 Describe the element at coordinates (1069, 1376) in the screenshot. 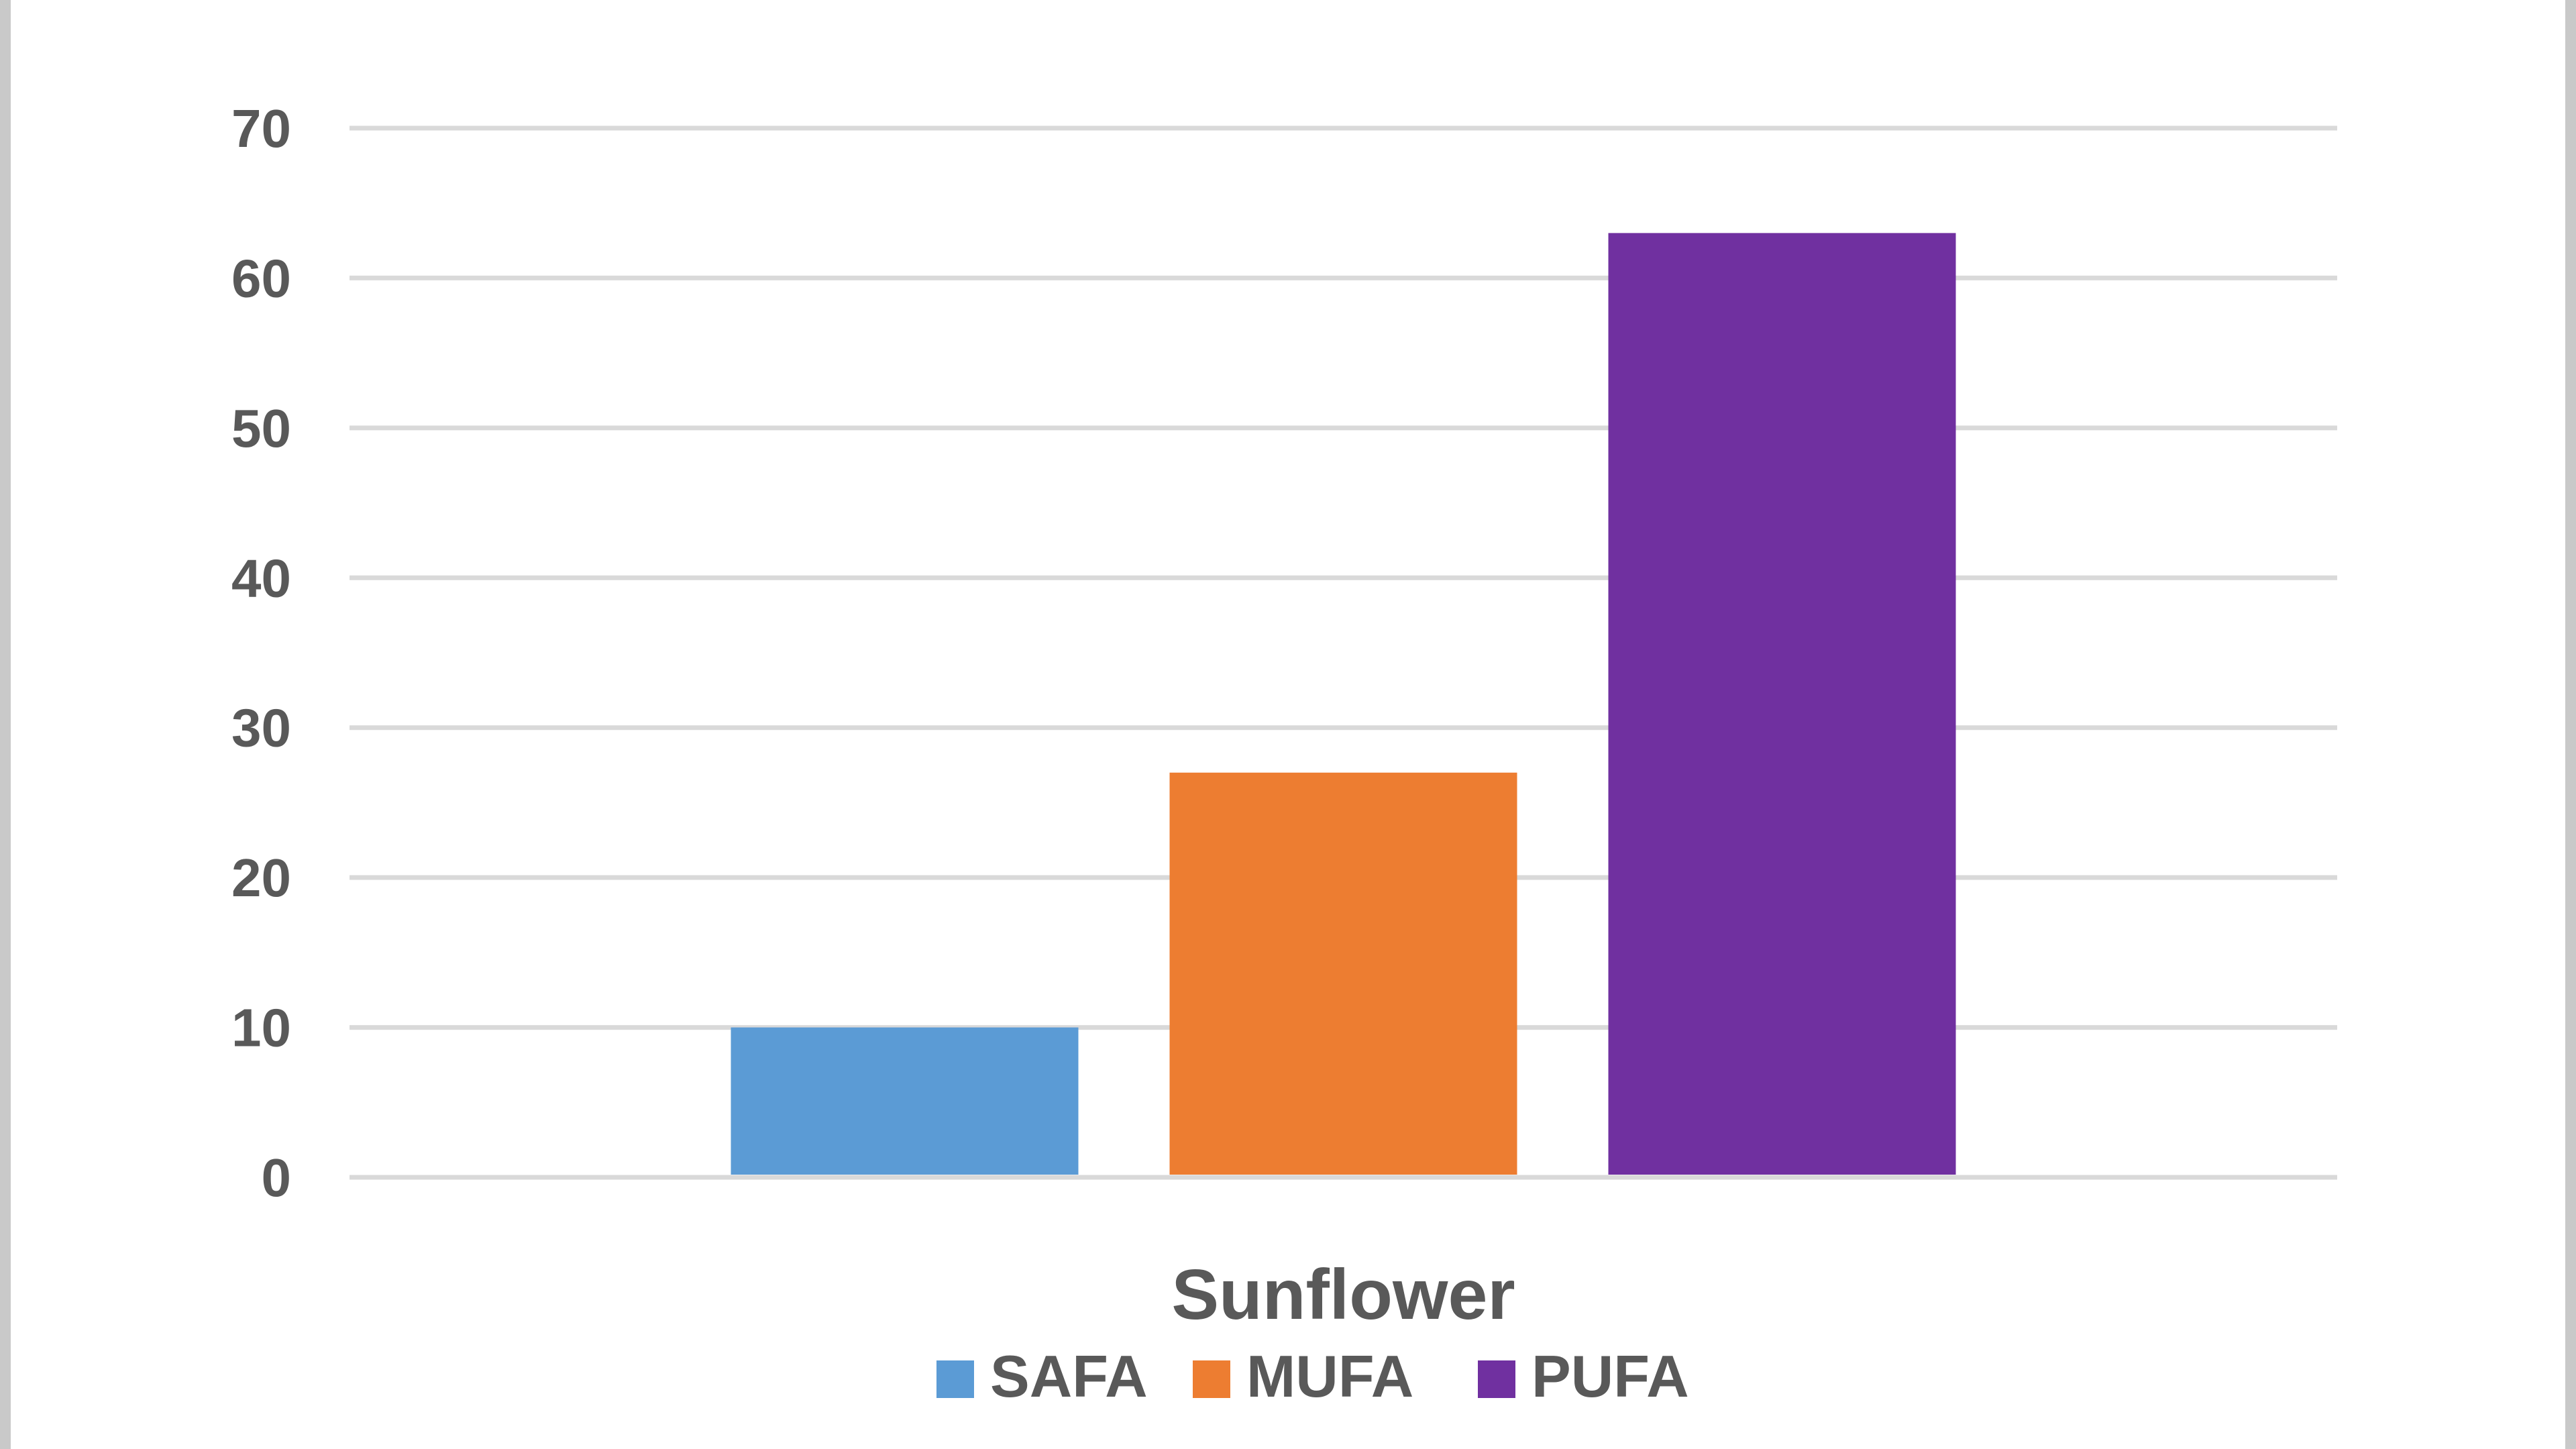

I see `legend-label-safa: SAFA` at that location.